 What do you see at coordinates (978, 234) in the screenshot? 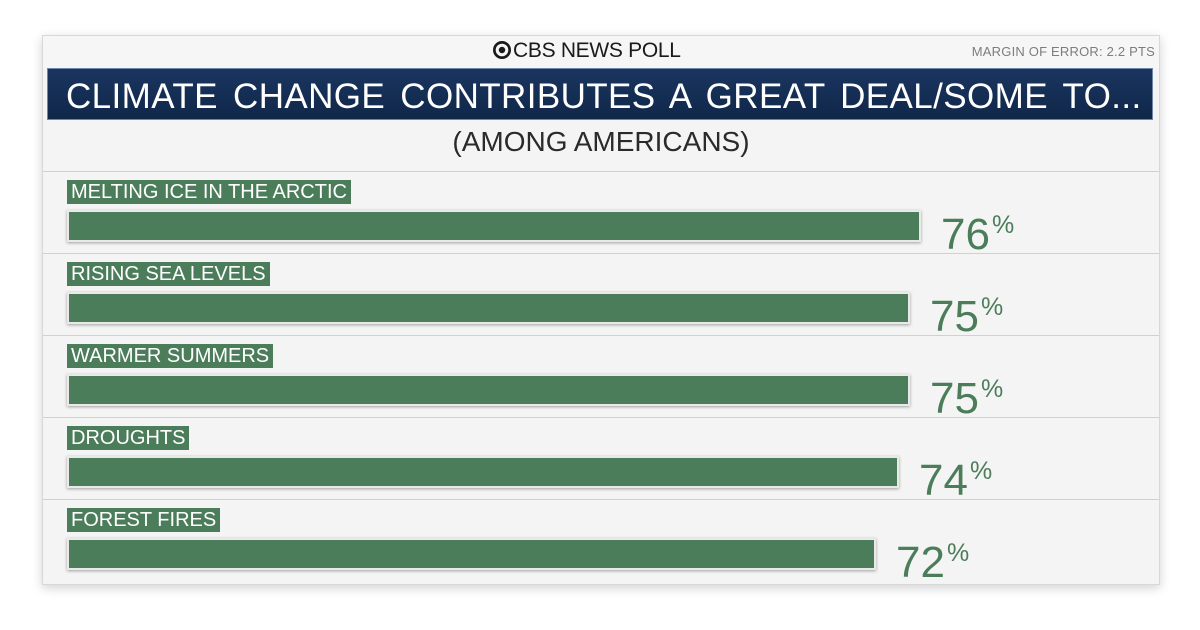
I see `value-label: 76%` at bounding box center [978, 234].